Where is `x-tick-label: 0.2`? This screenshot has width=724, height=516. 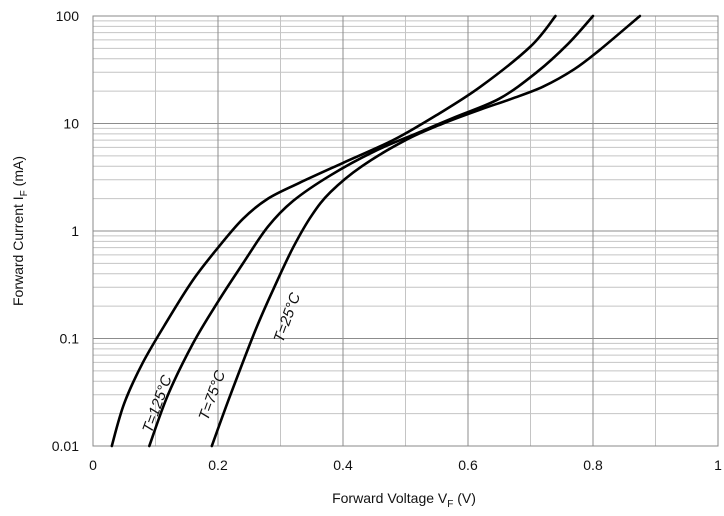
x-tick-label: 0.2 is located at coordinates (218, 465).